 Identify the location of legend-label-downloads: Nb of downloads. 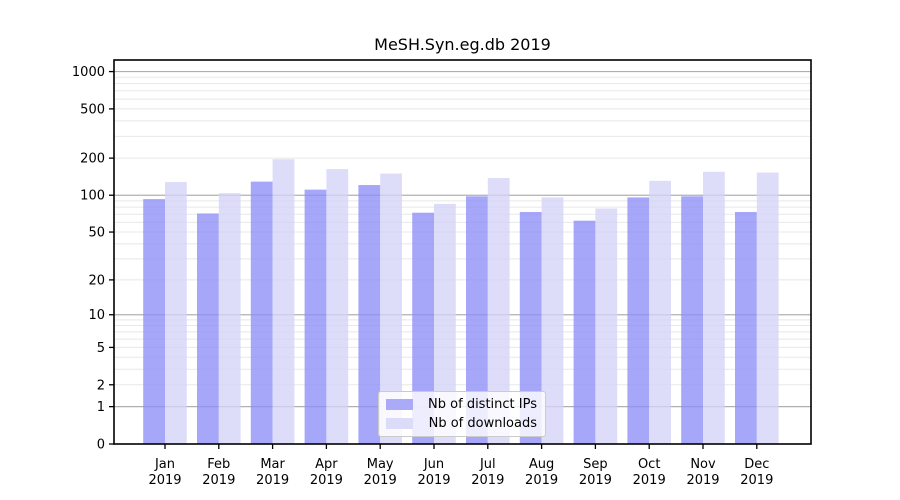
(482, 423).